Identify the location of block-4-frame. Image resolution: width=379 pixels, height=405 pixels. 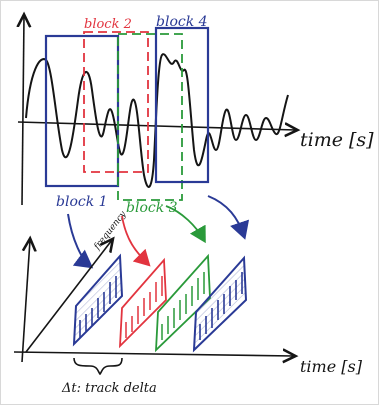
(182, 105).